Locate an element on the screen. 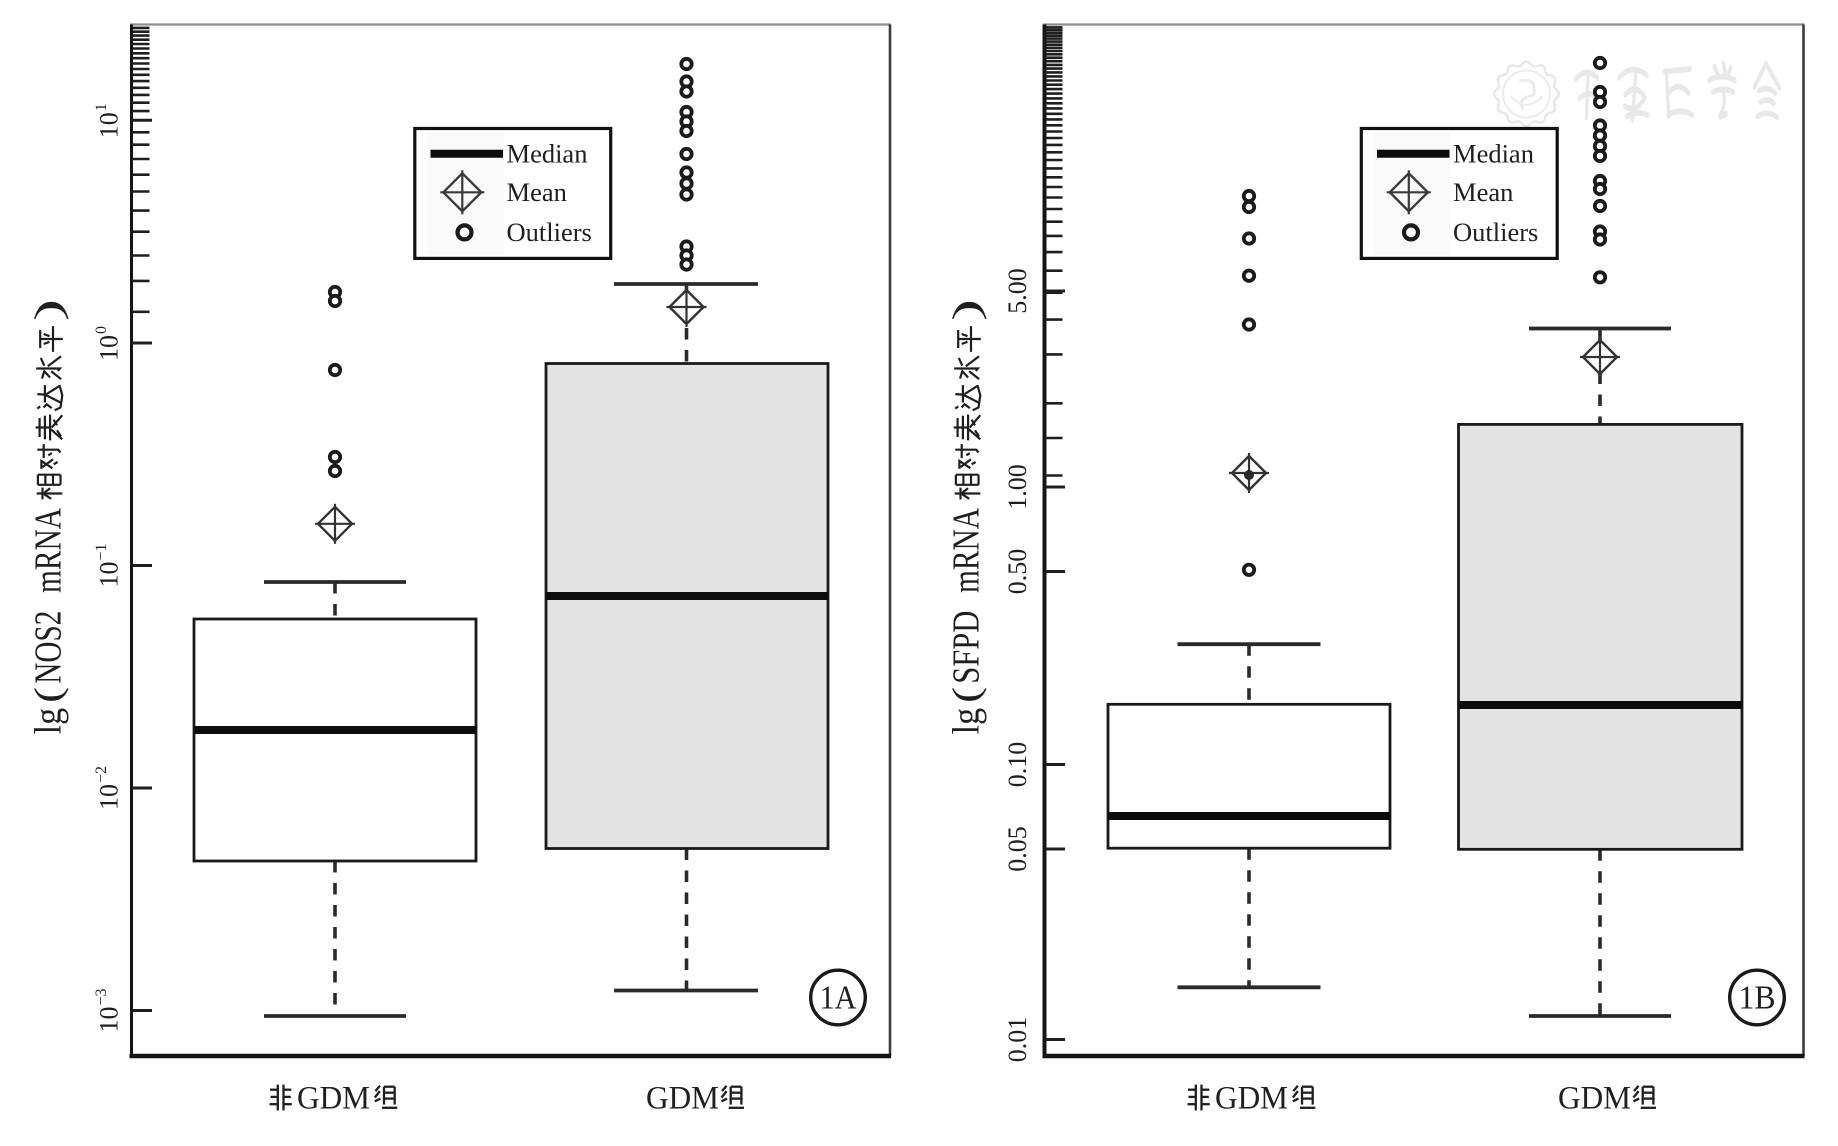 The width and height of the screenshot is (1838, 1146). svg-text: SFPD is located at coordinates (967, 647).